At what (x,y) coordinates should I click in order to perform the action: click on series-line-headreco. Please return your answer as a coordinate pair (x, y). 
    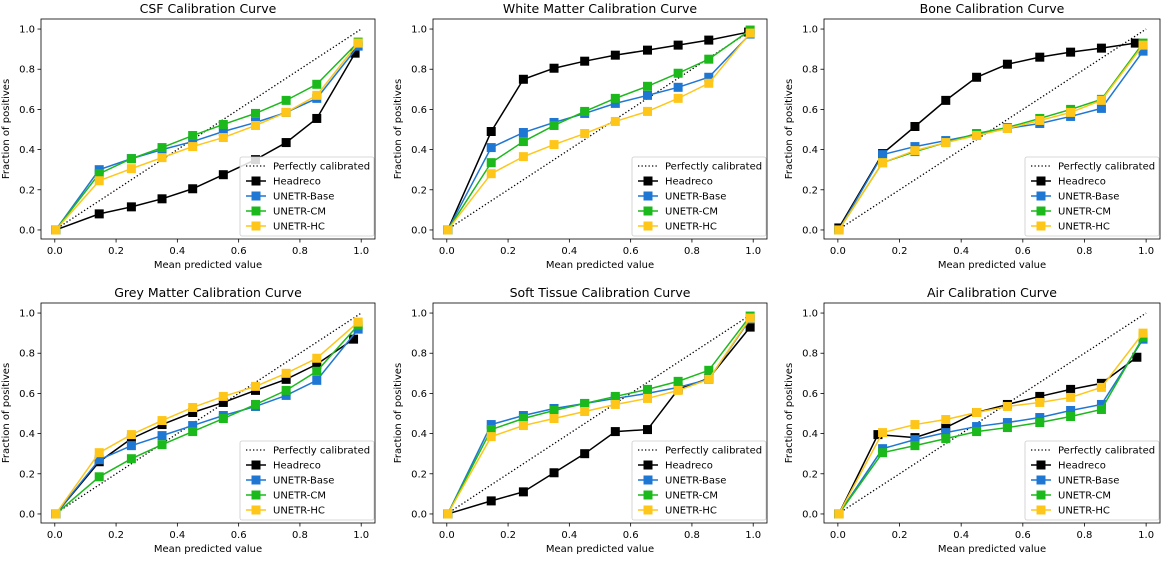
    Looking at the image, I should click on (988, 435).